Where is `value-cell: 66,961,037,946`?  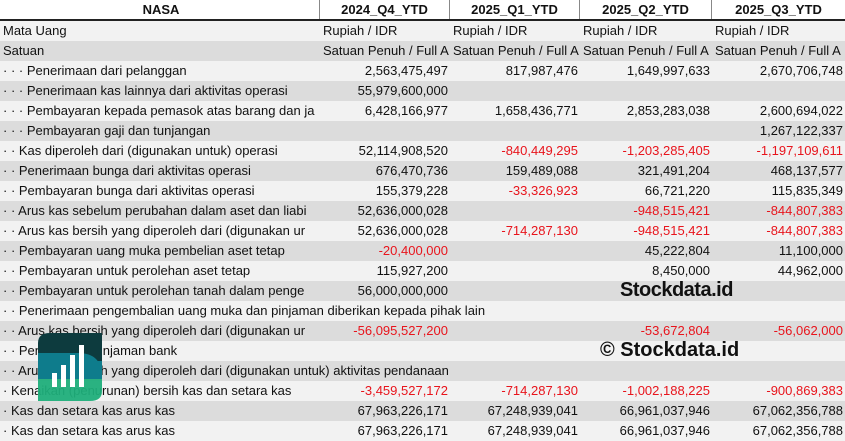 value-cell: 66,961,037,946 is located at coordinates (664, 410).